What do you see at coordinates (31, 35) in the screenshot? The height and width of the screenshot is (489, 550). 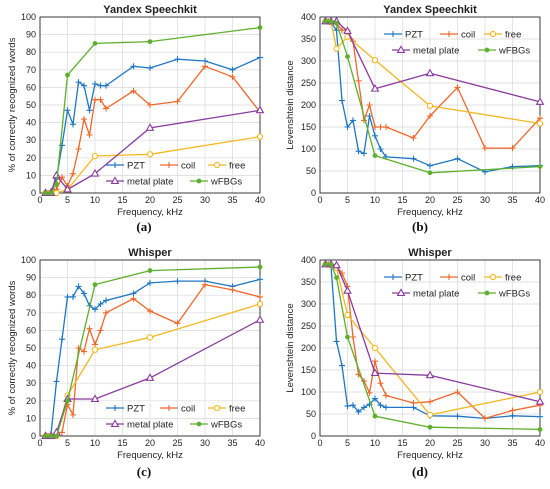 I see `y-tick-label: 90` at bounding box center [31, 35].